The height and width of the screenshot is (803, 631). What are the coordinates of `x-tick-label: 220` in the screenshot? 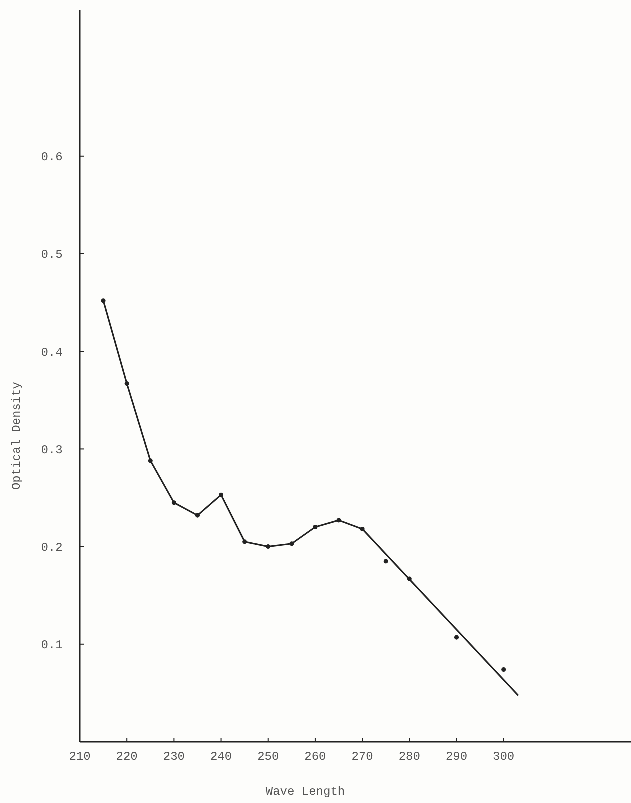 It's located at (127, 757).